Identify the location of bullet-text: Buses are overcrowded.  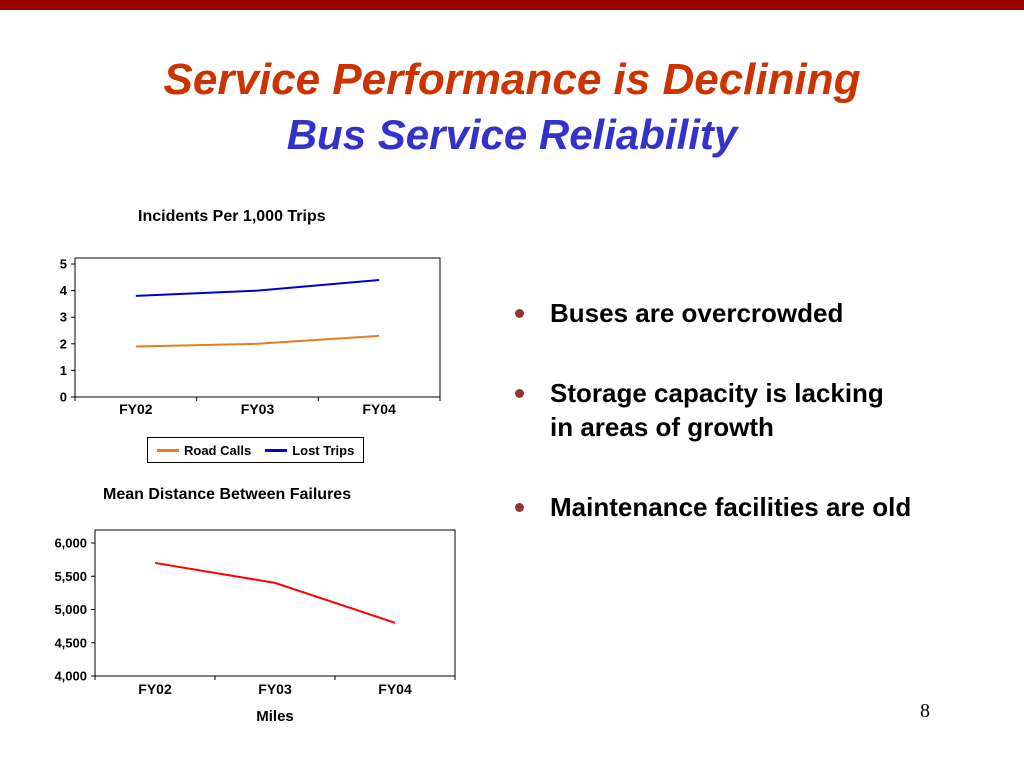
(697, 313).